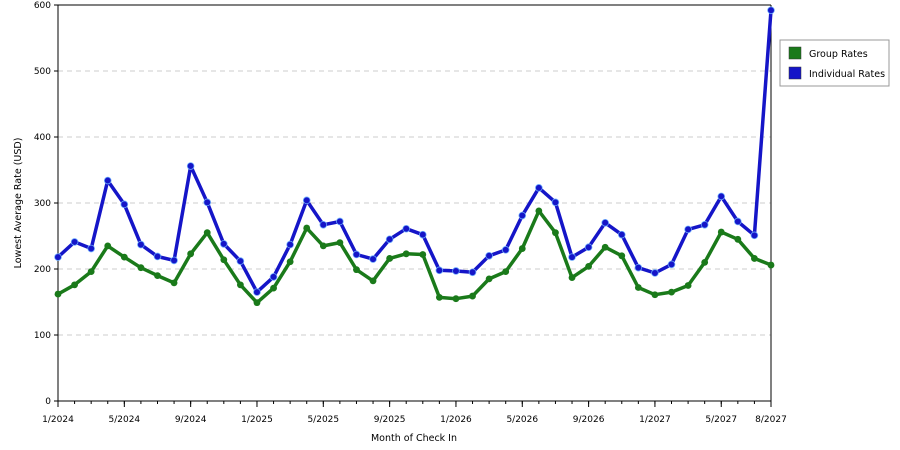 Image resolution: width=900 pixels, height=450 pixels. Describe the element at coordinates (414, 438) in the screenshot. I see `x-axis-title: Month of Check In` at that location.